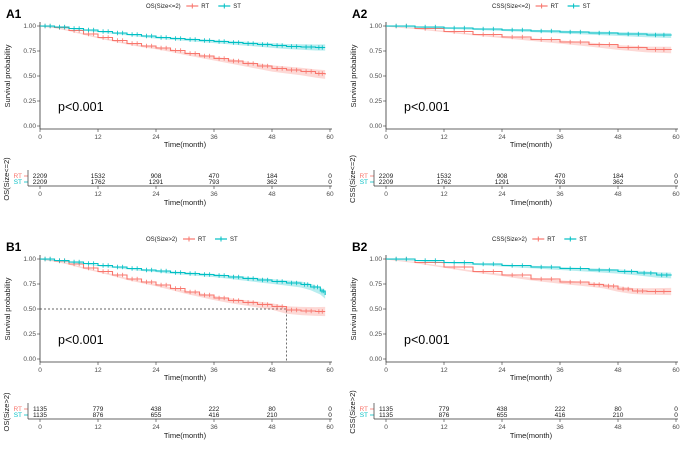 This screenshot has width=685, height=466. What do you see at coordinates (214, 176) in the screenshot?
I see `risk-count: 470` at bounding box center [214, 176].